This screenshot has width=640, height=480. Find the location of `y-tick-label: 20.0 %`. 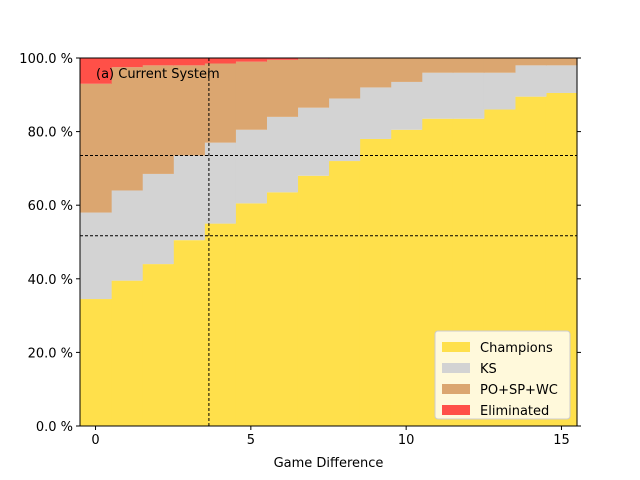

y-tick-label: 20.0 % is located at coordinates (50, 353).